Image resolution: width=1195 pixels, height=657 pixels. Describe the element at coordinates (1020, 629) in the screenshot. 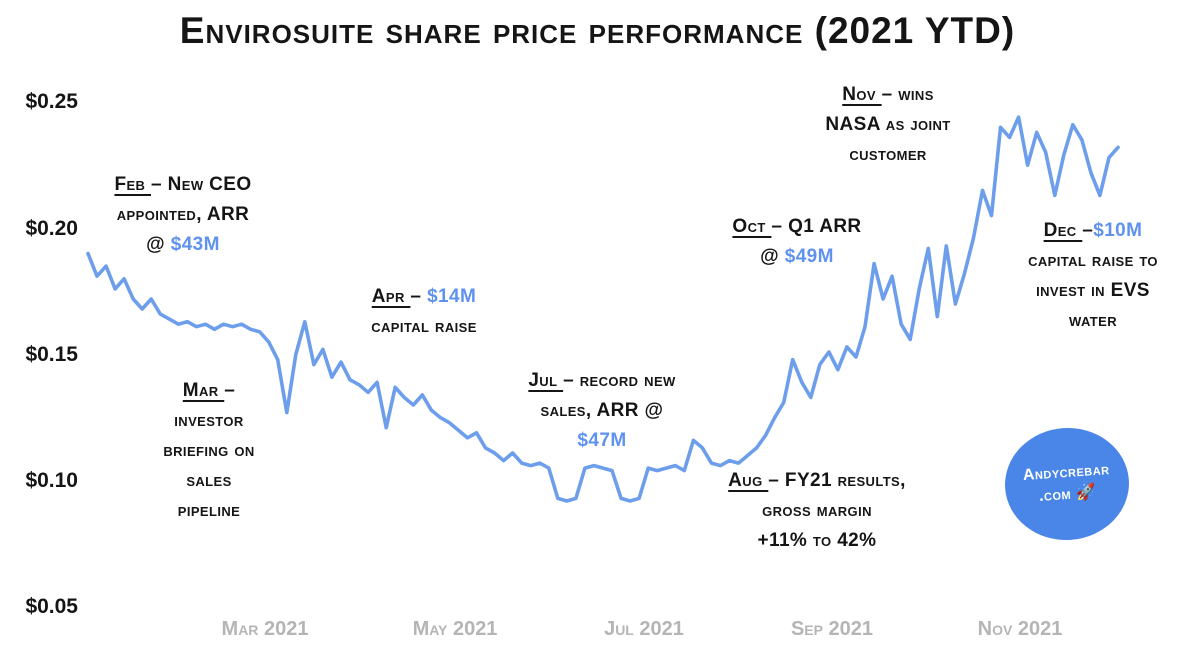

I see `x-axis-label-4: Nov 2021` at that location.